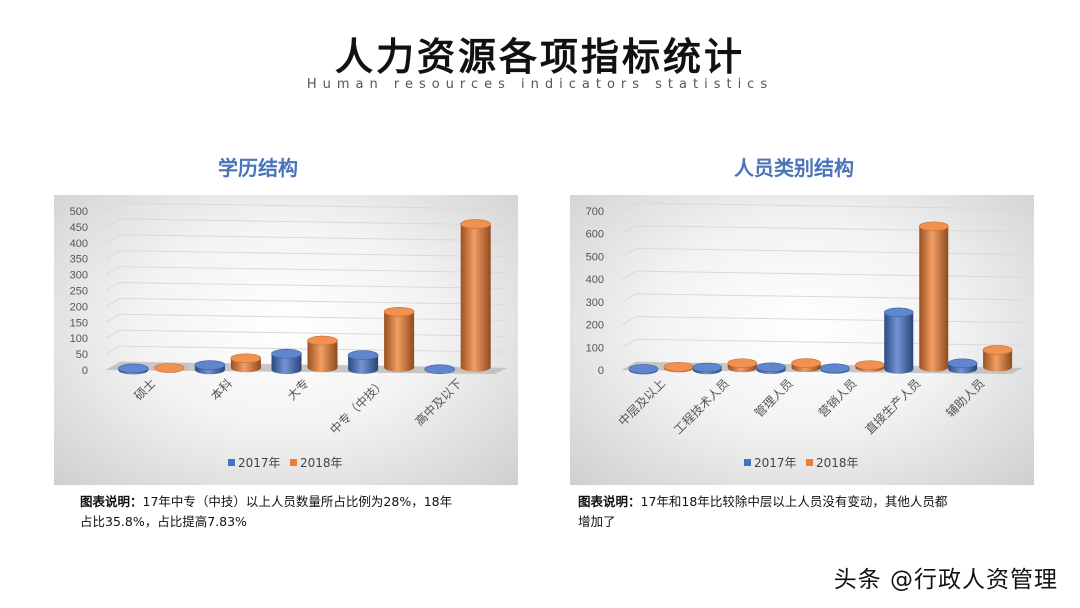  I want to click on caption-category: 图表说明：17年和18年比较除中层以上人员没有变动，其他人员都 增加了, so click(788, 512).